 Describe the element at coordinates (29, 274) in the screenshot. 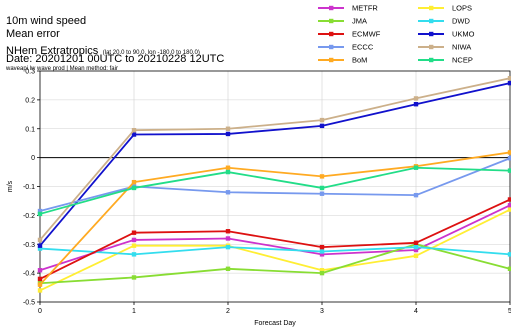

I see `y-tick-label: -0.4` at that location.